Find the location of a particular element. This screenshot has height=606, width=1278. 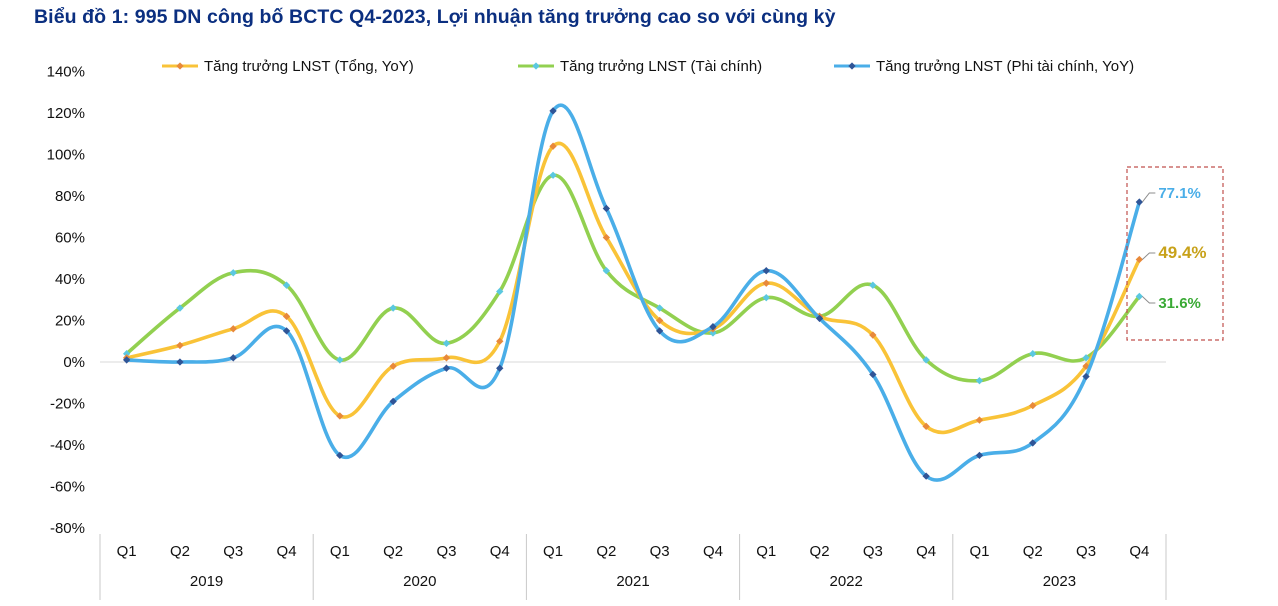

y-tick-label: 80% is located at coordinates (70, 196).